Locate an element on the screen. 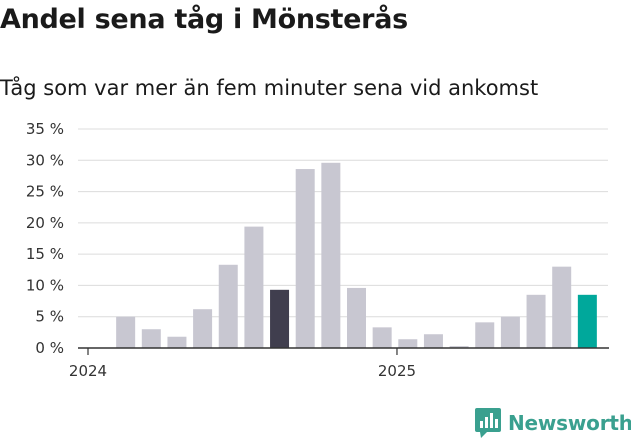 The height and width of the screenshot is (439, 631). logo-text: Newsworthy is located at coordinates (569, 423).